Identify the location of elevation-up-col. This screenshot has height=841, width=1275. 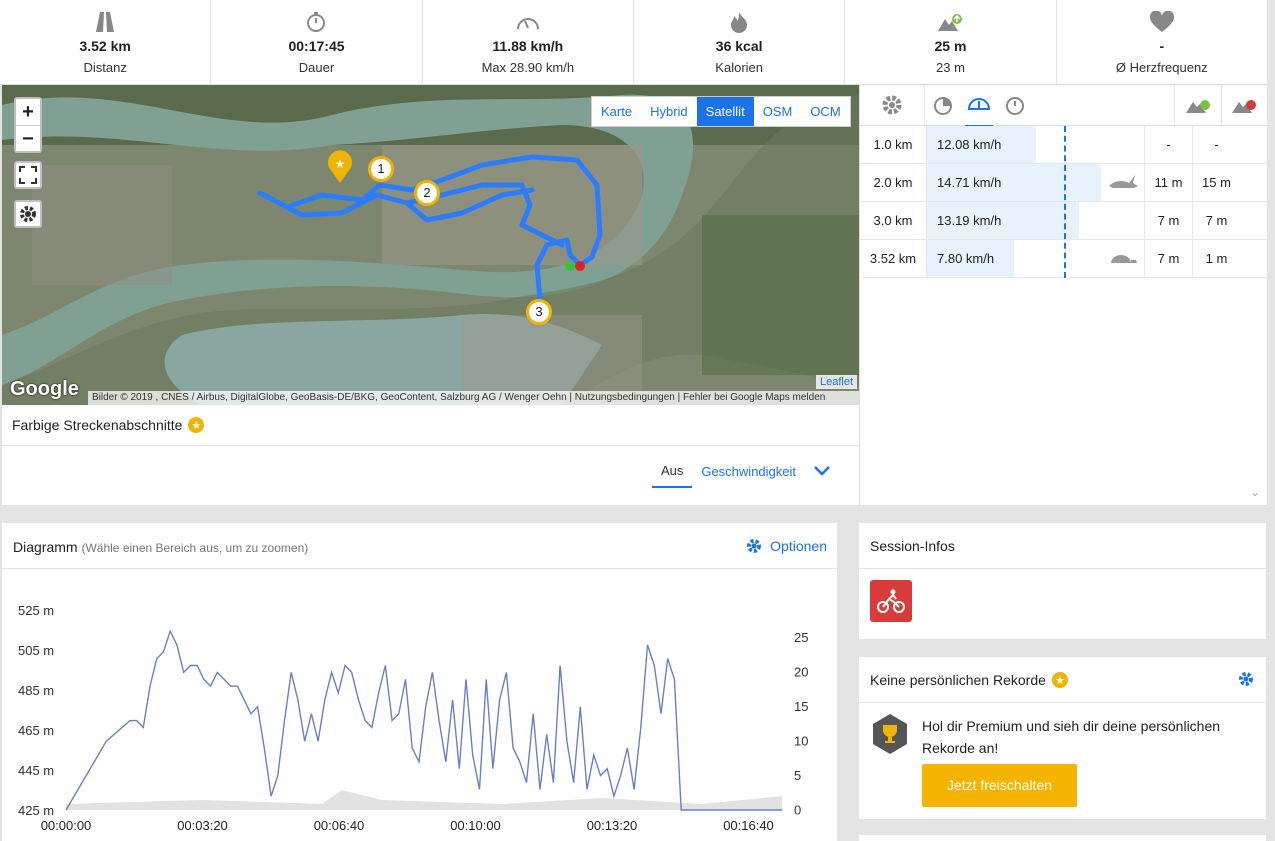
(1197, 105).